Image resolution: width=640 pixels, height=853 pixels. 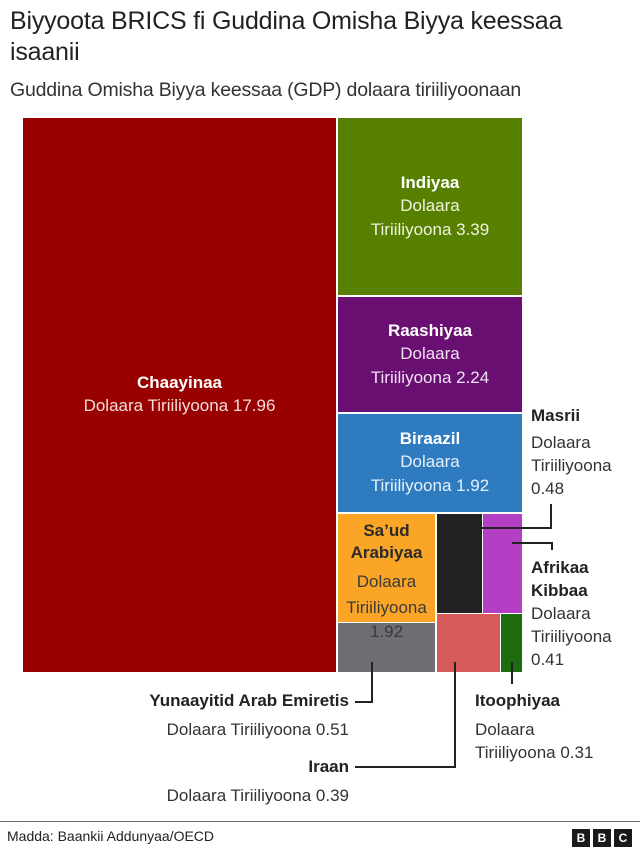 What do you see at coordinates (430, 330) in the screenshot?
I see `tile-label-name: Raashiyaa` at bounding box center [430, 330].